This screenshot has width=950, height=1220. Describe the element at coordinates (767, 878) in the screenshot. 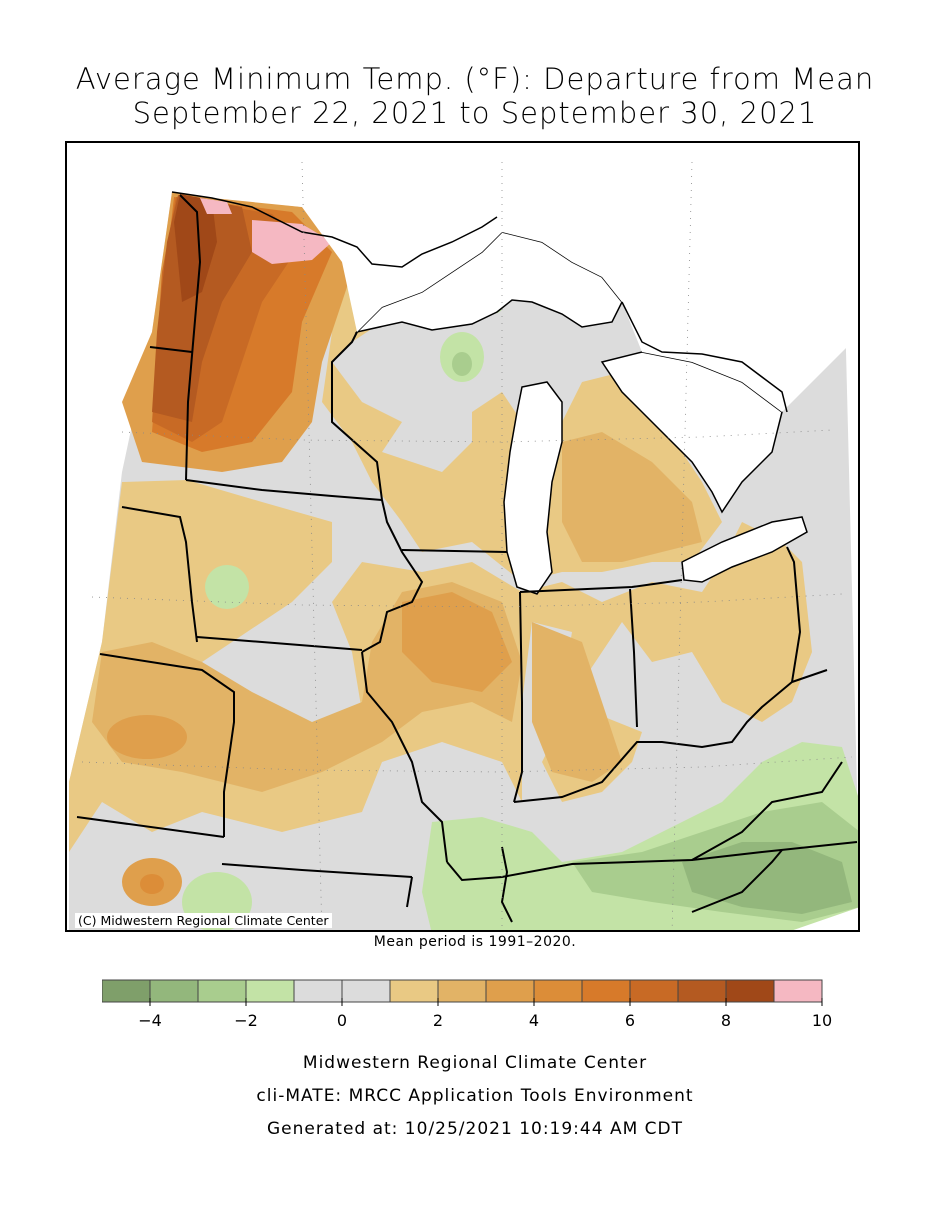

I see `map-region-minus3-south` at that location.